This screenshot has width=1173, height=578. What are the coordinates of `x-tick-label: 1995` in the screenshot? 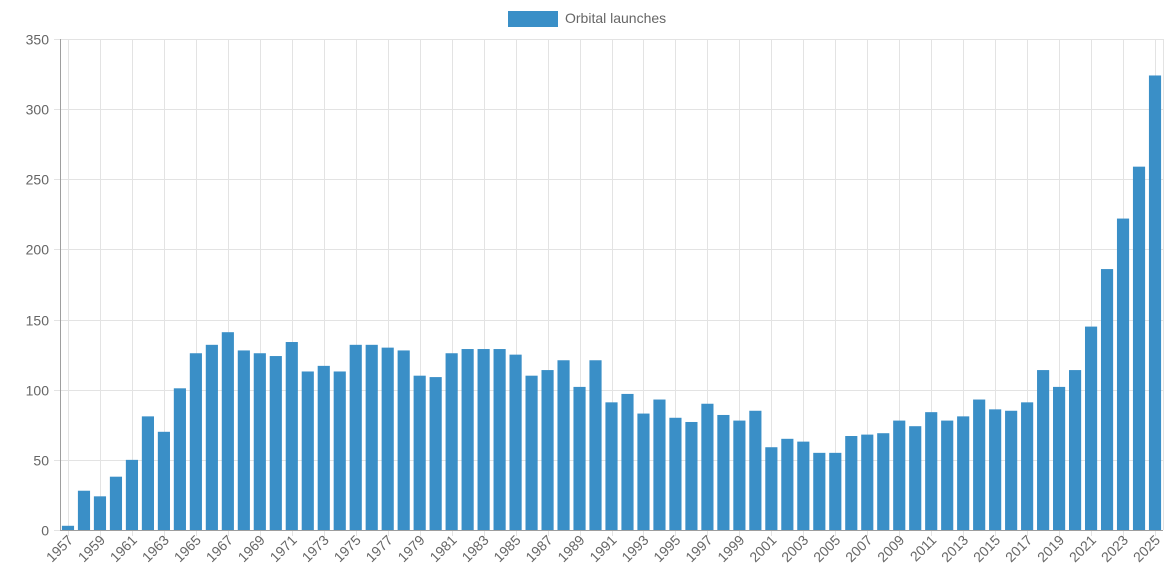 It's located at (666, 548).